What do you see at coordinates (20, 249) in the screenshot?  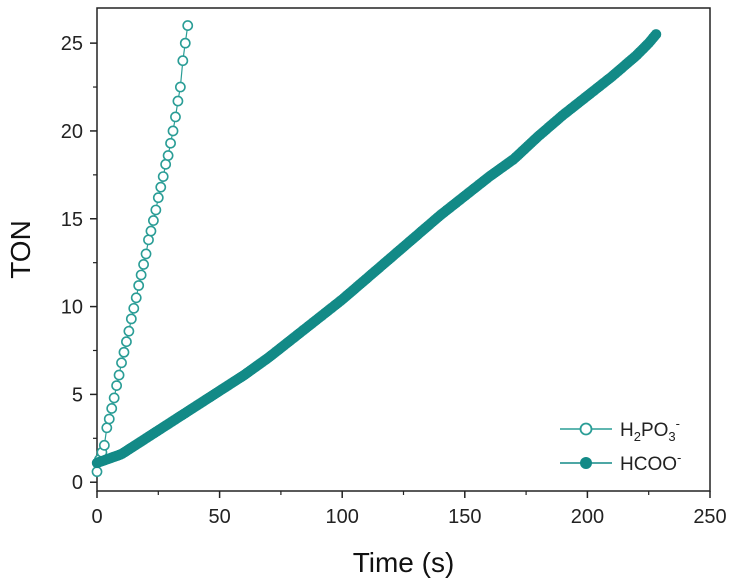 I see `y-axis-title: TON` at bounding box center [20, 249].